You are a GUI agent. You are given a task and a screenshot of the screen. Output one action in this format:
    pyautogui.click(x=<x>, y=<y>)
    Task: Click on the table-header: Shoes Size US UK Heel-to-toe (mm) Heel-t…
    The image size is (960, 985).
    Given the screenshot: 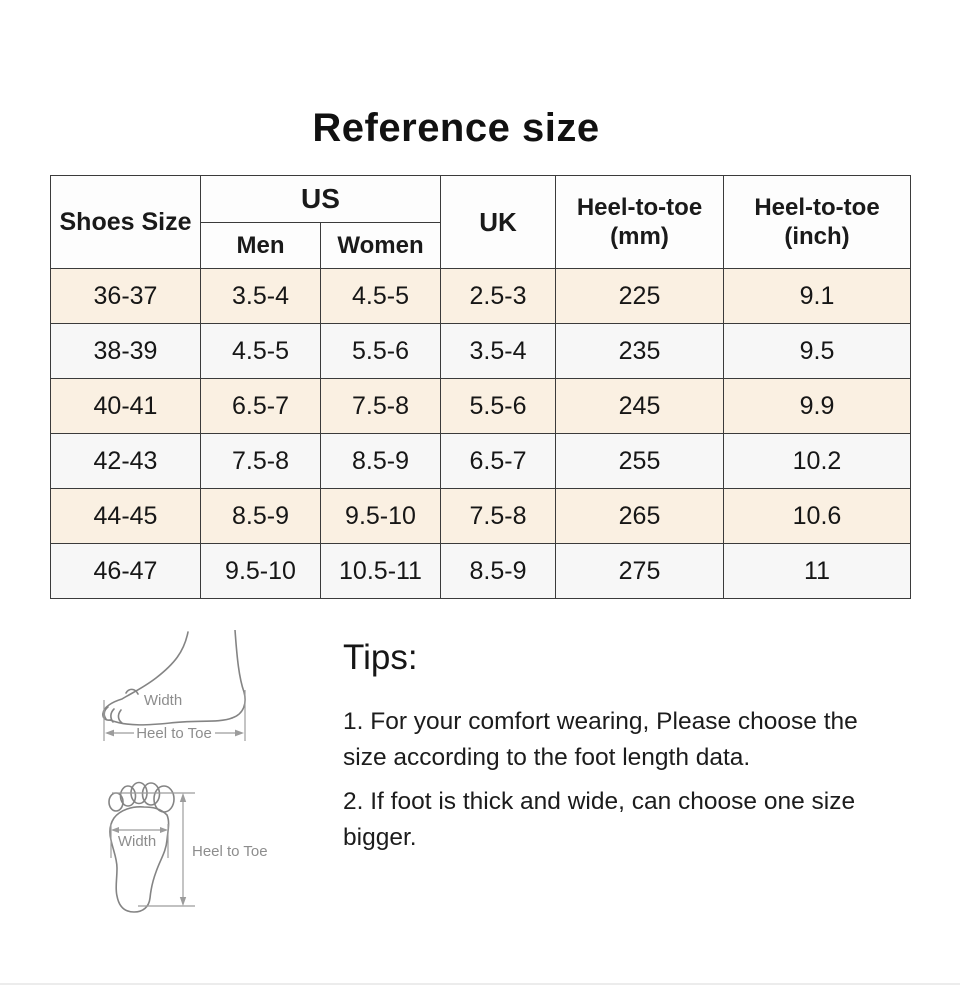 What is the action you would take?
    pyautogui.click(x=480, y=222)
    